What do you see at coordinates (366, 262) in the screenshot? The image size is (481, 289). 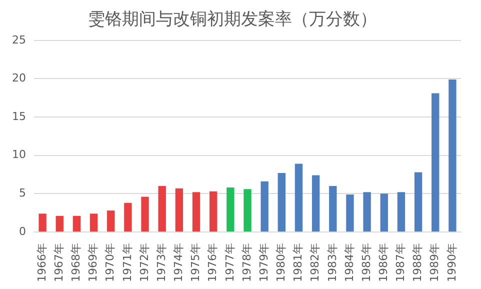 I see `x-tick-label: 1985年` at bounding box center [366, 262].